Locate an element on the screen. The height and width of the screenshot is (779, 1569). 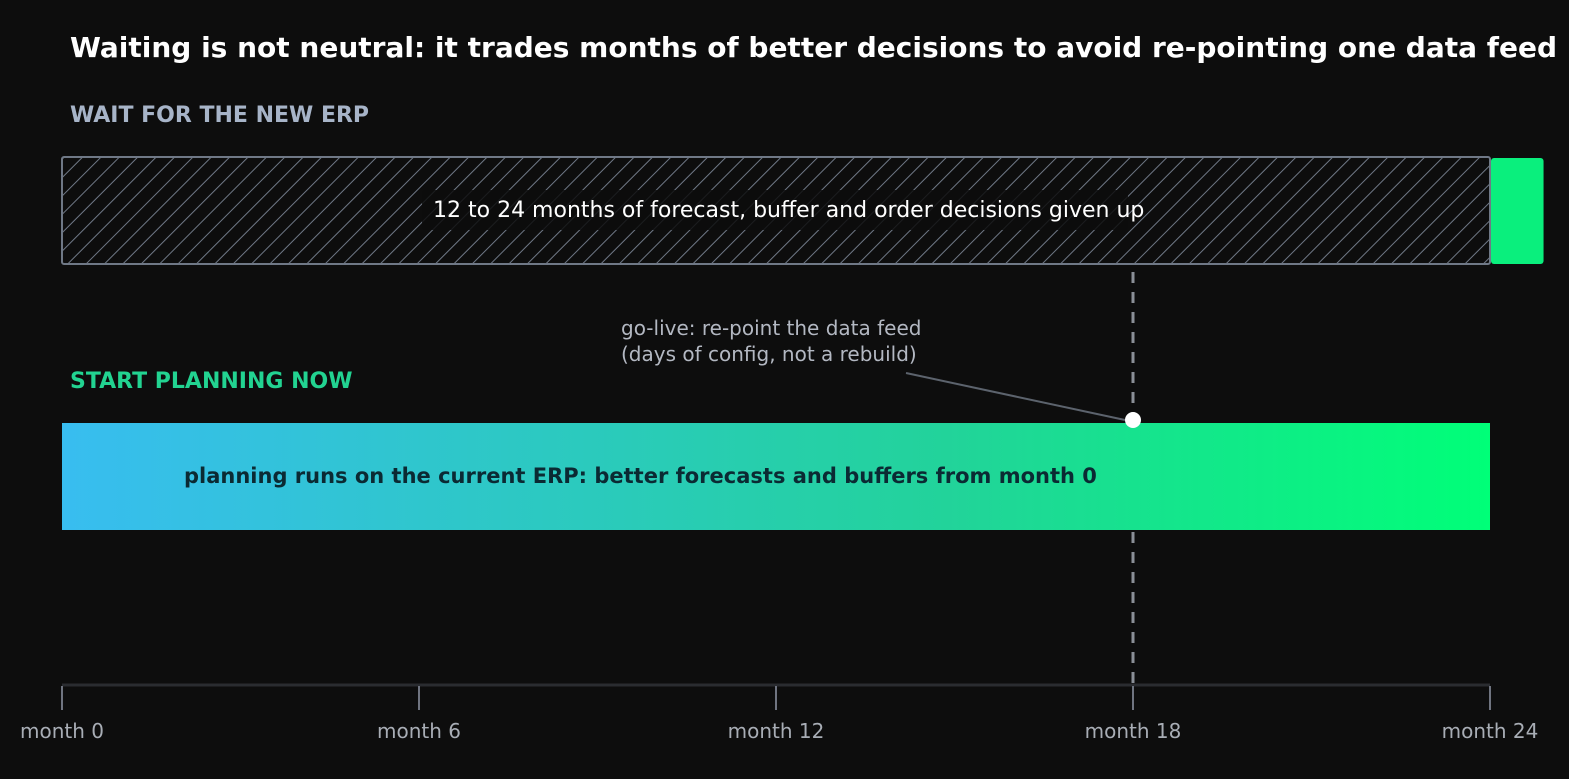
golive-marker-dot is located at coordinates (1133, 420).